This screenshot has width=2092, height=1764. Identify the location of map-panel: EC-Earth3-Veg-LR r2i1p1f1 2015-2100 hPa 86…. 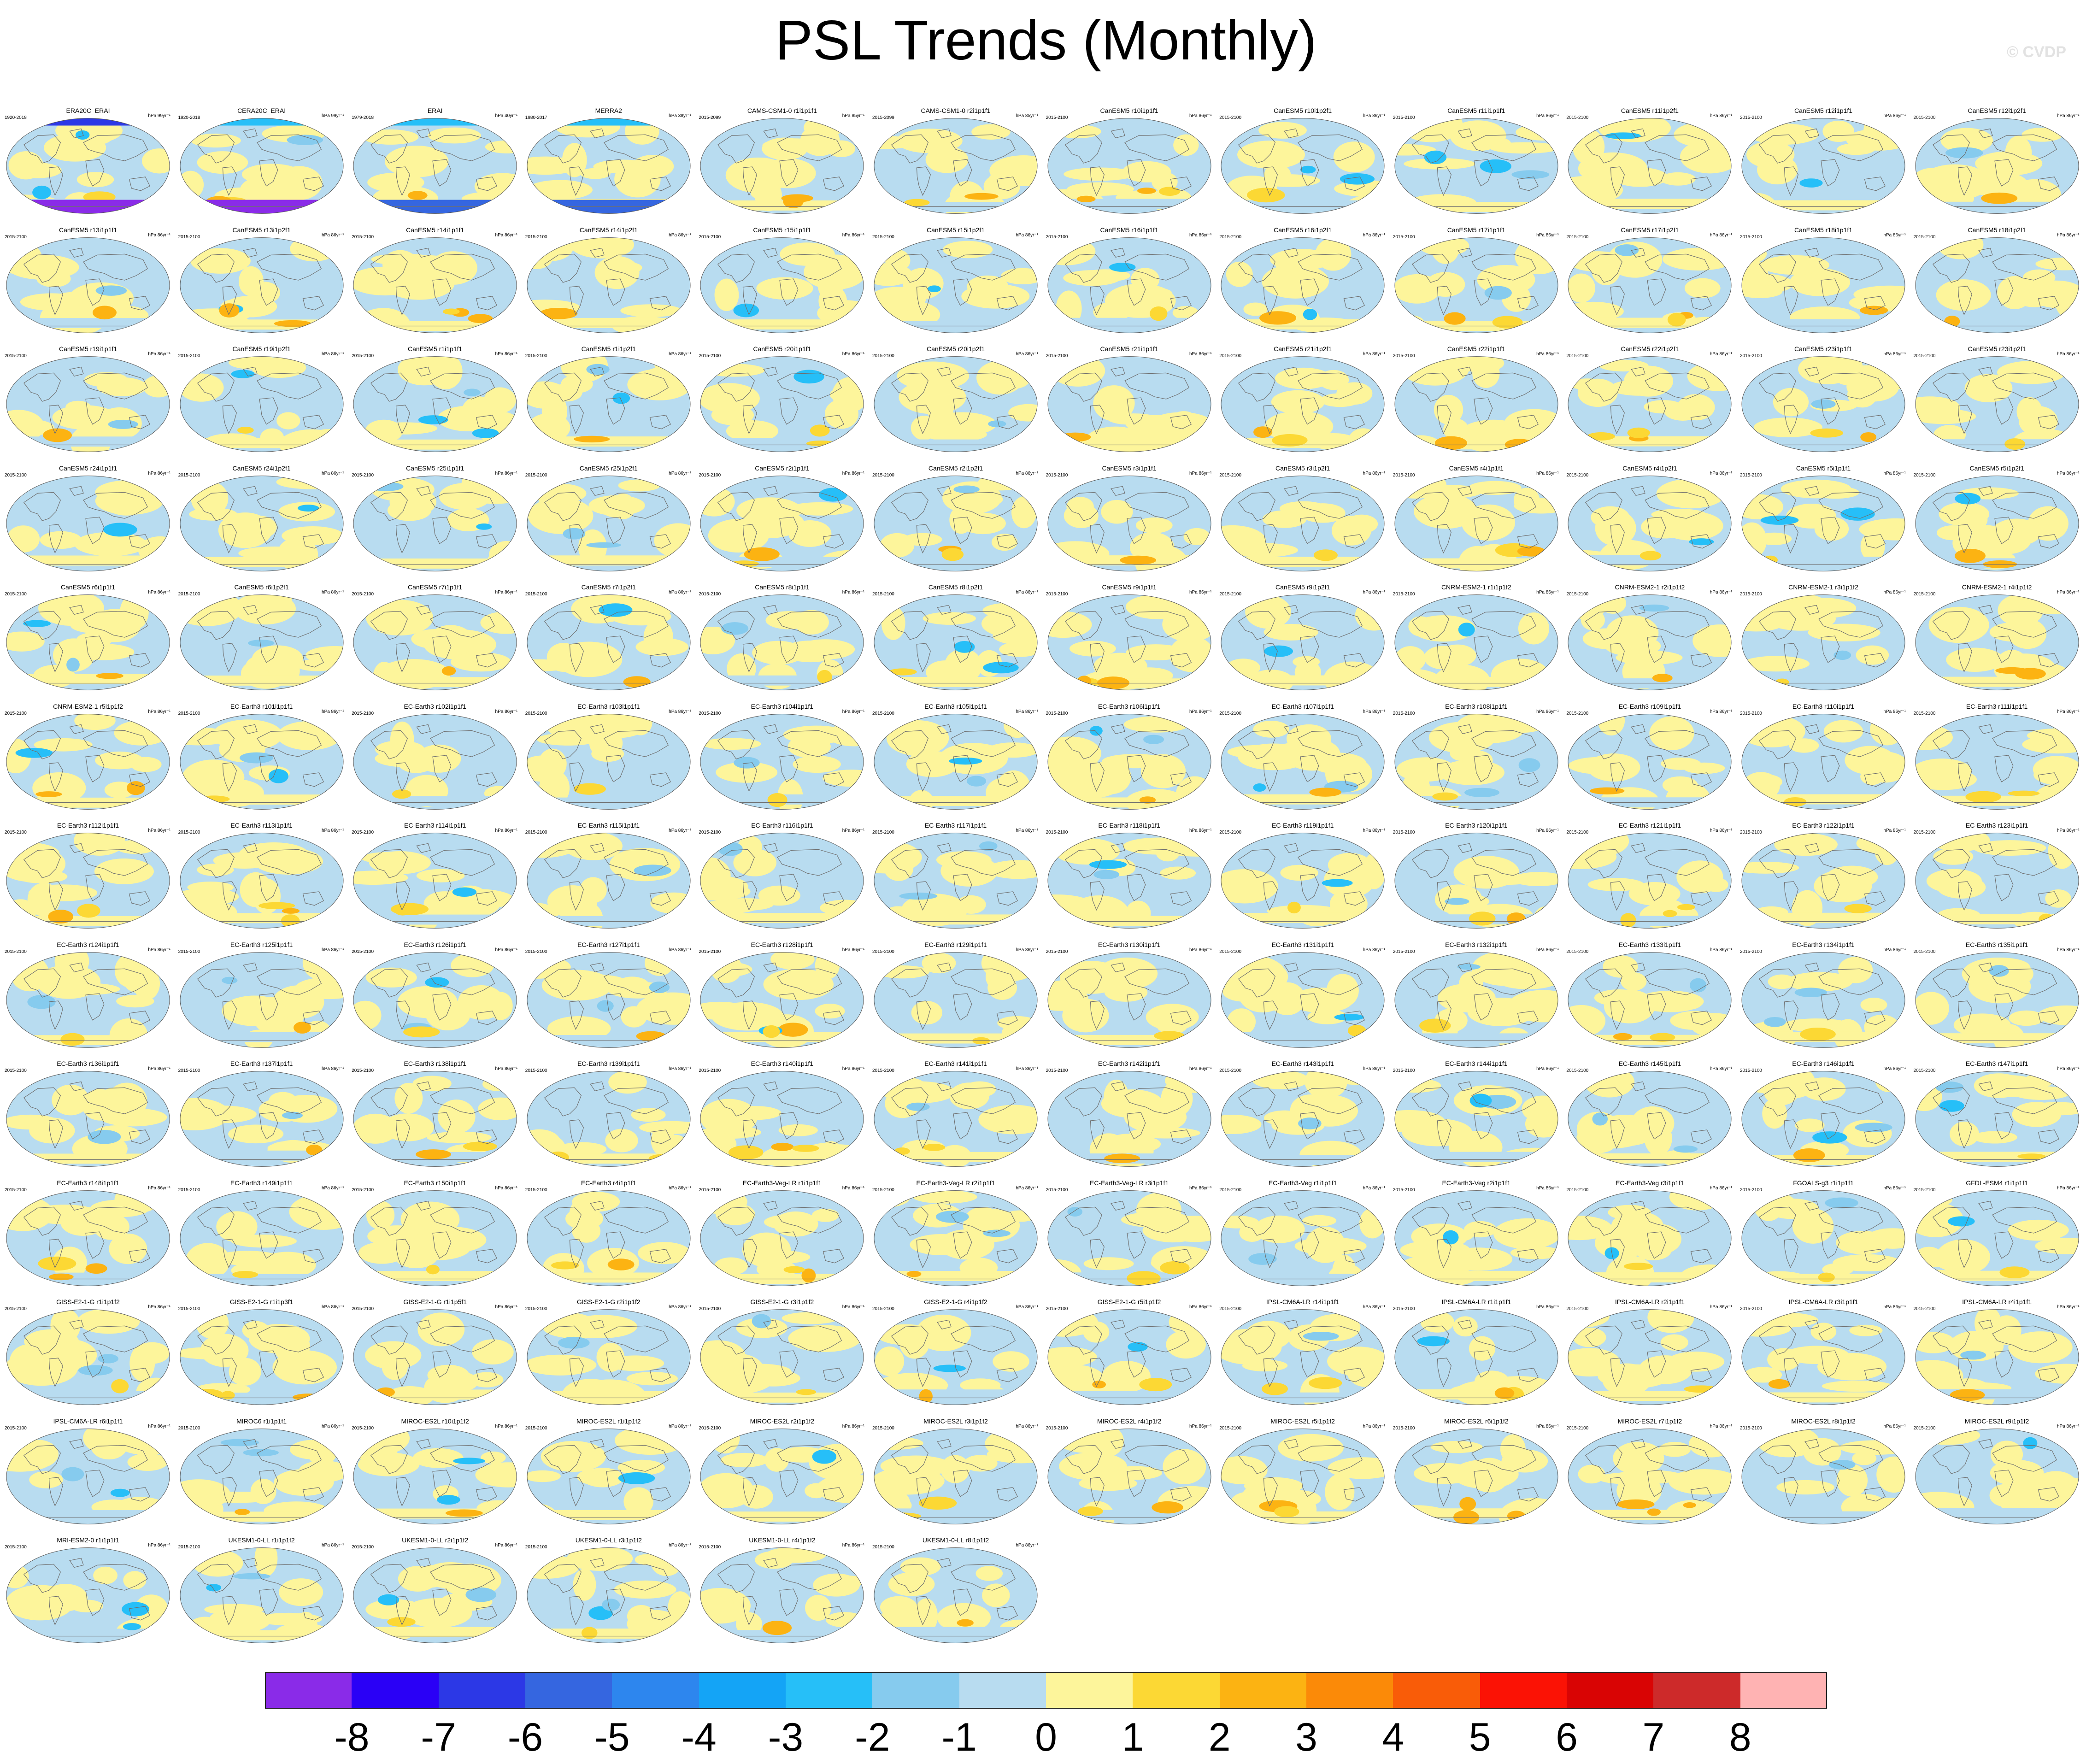
(955, 1235).